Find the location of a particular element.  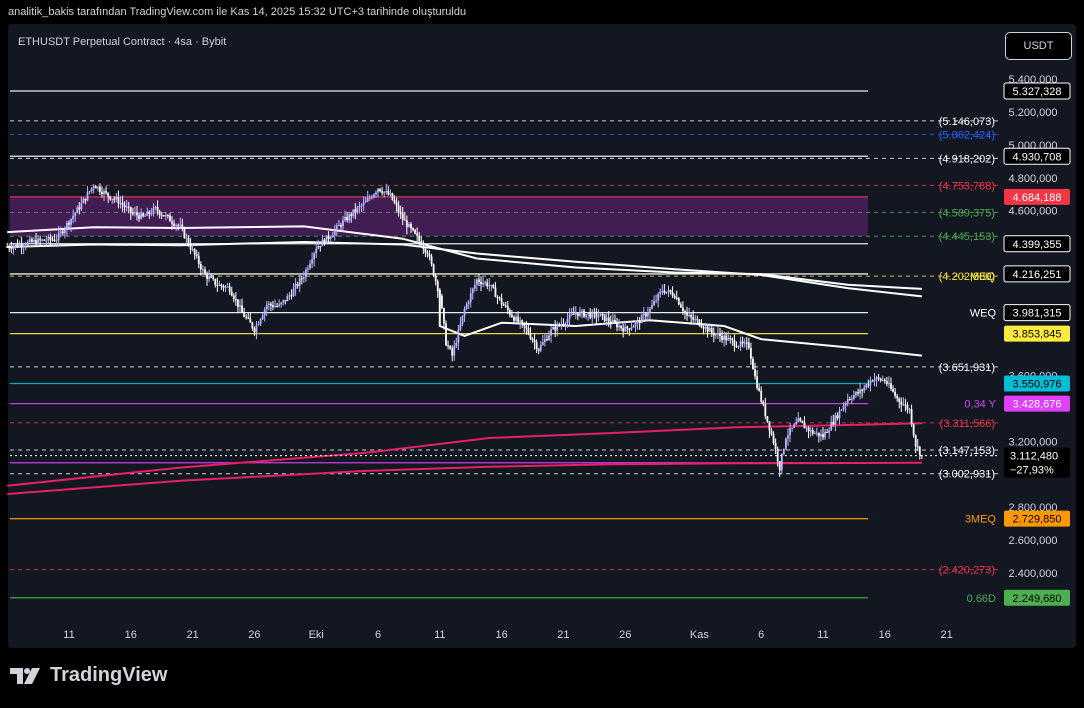

y-tick-label: 4.600,000 is located at coordinates (1033, 212).